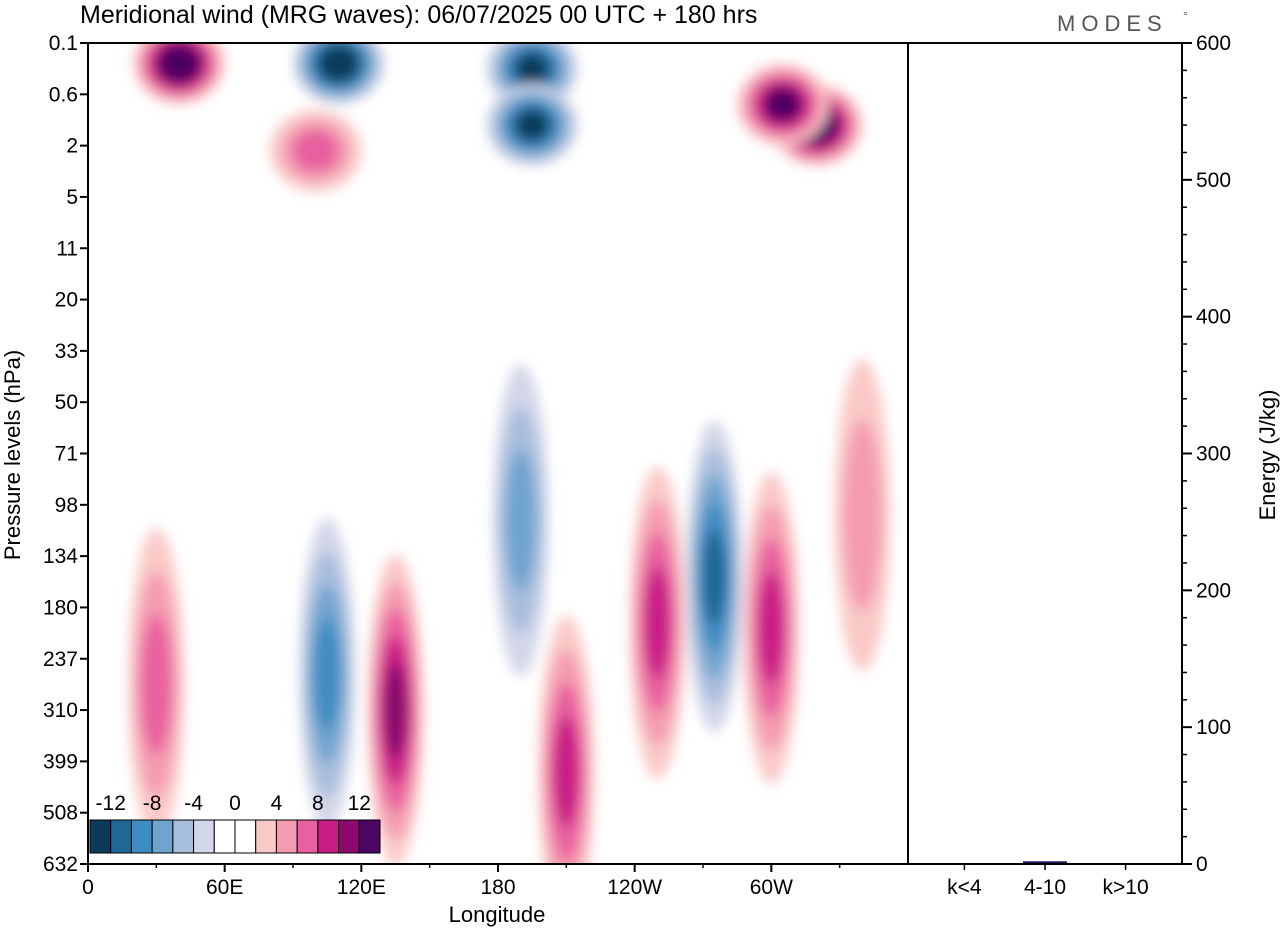 This screenshot has width=1280, height=930. Describe the element at coordinates (634, 887) in the screenshot. I see `longitude-tick-label: 120W` at that location.